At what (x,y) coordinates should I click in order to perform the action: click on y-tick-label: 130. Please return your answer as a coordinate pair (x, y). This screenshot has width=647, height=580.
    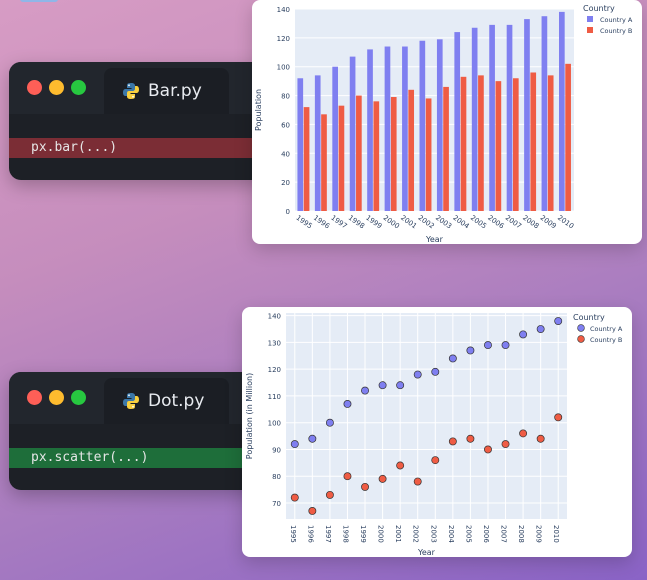
    Looking at the image, I should click on (274, 343).